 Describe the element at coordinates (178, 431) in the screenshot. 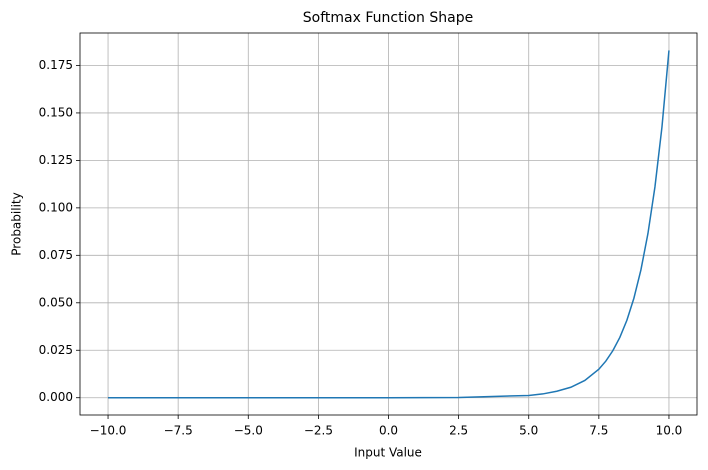

I see `x-tick-label: −7.5` at that location.